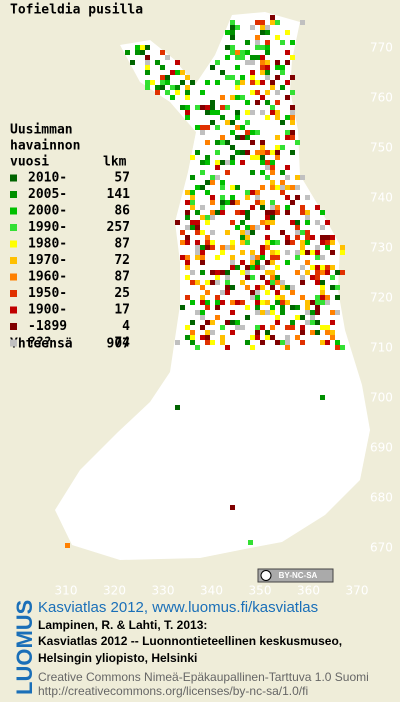 The height and width of the screenshot is (702, 400). What do you see at coordinates (381, 48) in the screenshot?
I see `grid-y-label: 770` at bounding box center [381, 48].